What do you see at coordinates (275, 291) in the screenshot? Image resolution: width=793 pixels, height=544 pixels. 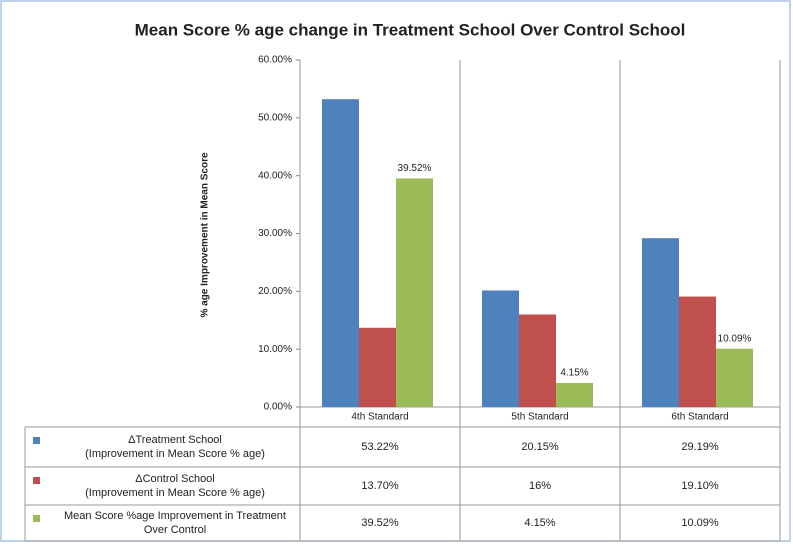 I see `y-tick-label: 20.00%` at bounding box center [275, 291].